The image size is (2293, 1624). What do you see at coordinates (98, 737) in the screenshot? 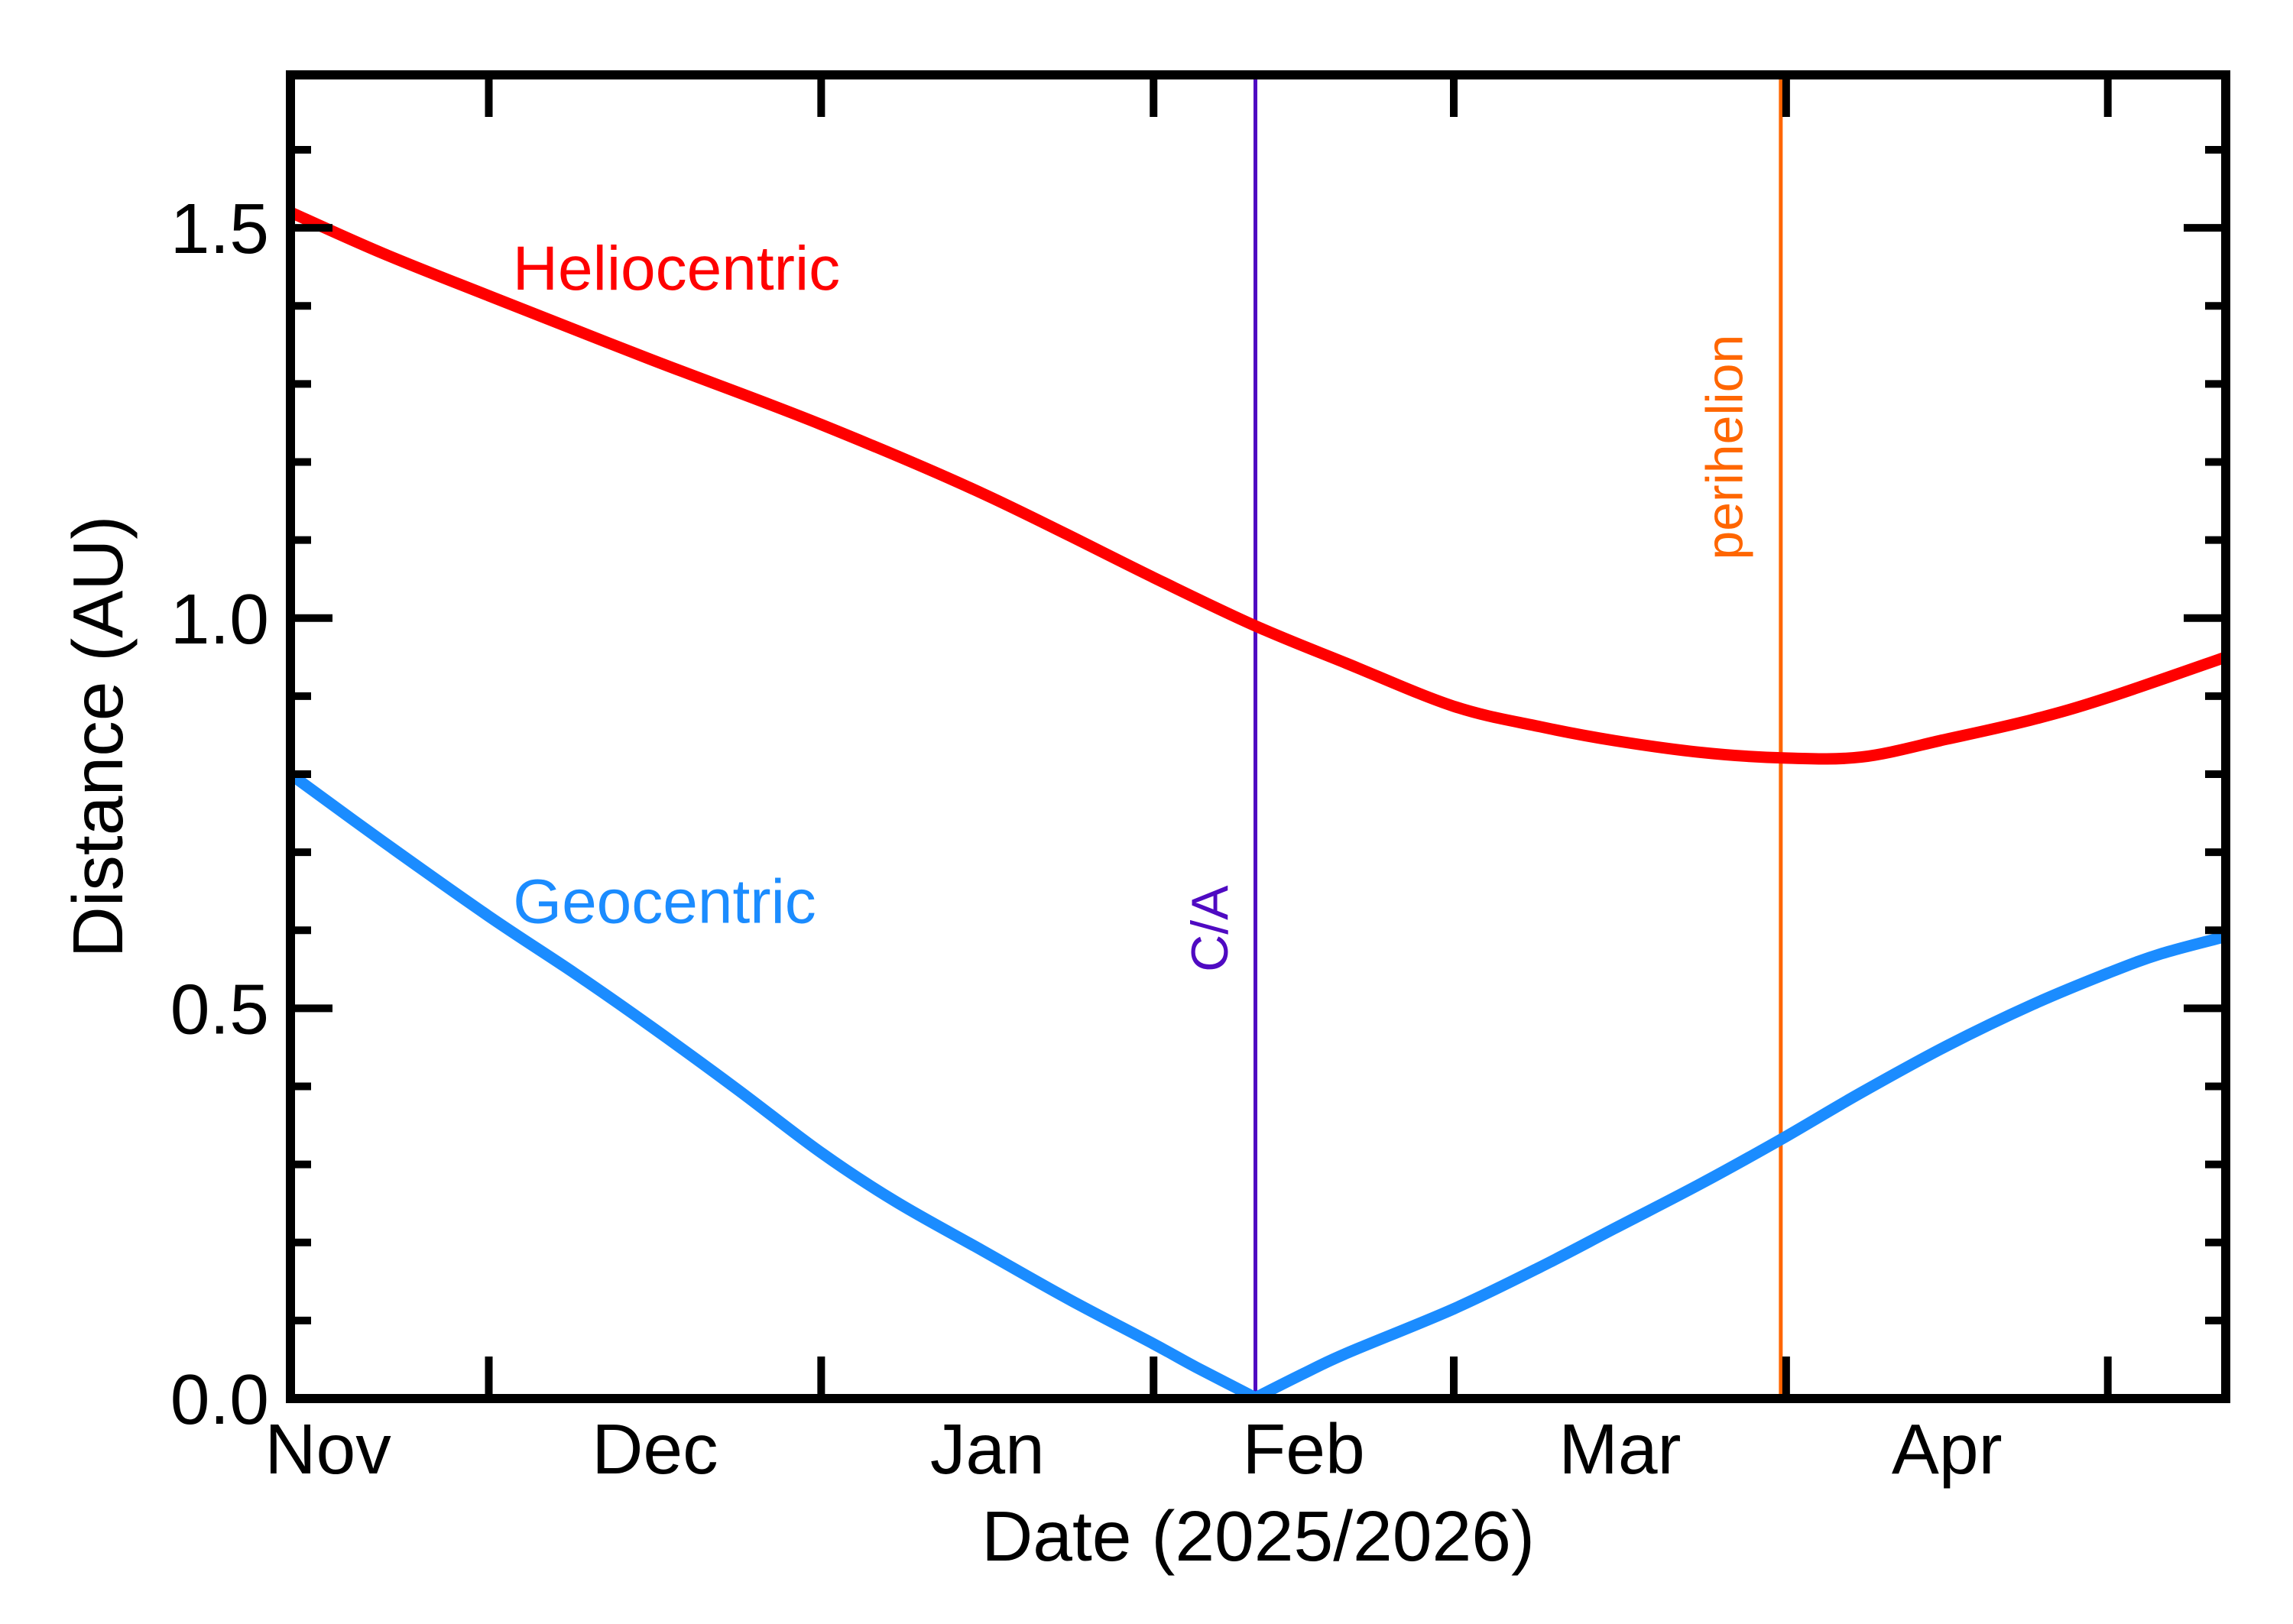
I see `y-axis-title: Distance (AU)` at bounding box center [98, 737].